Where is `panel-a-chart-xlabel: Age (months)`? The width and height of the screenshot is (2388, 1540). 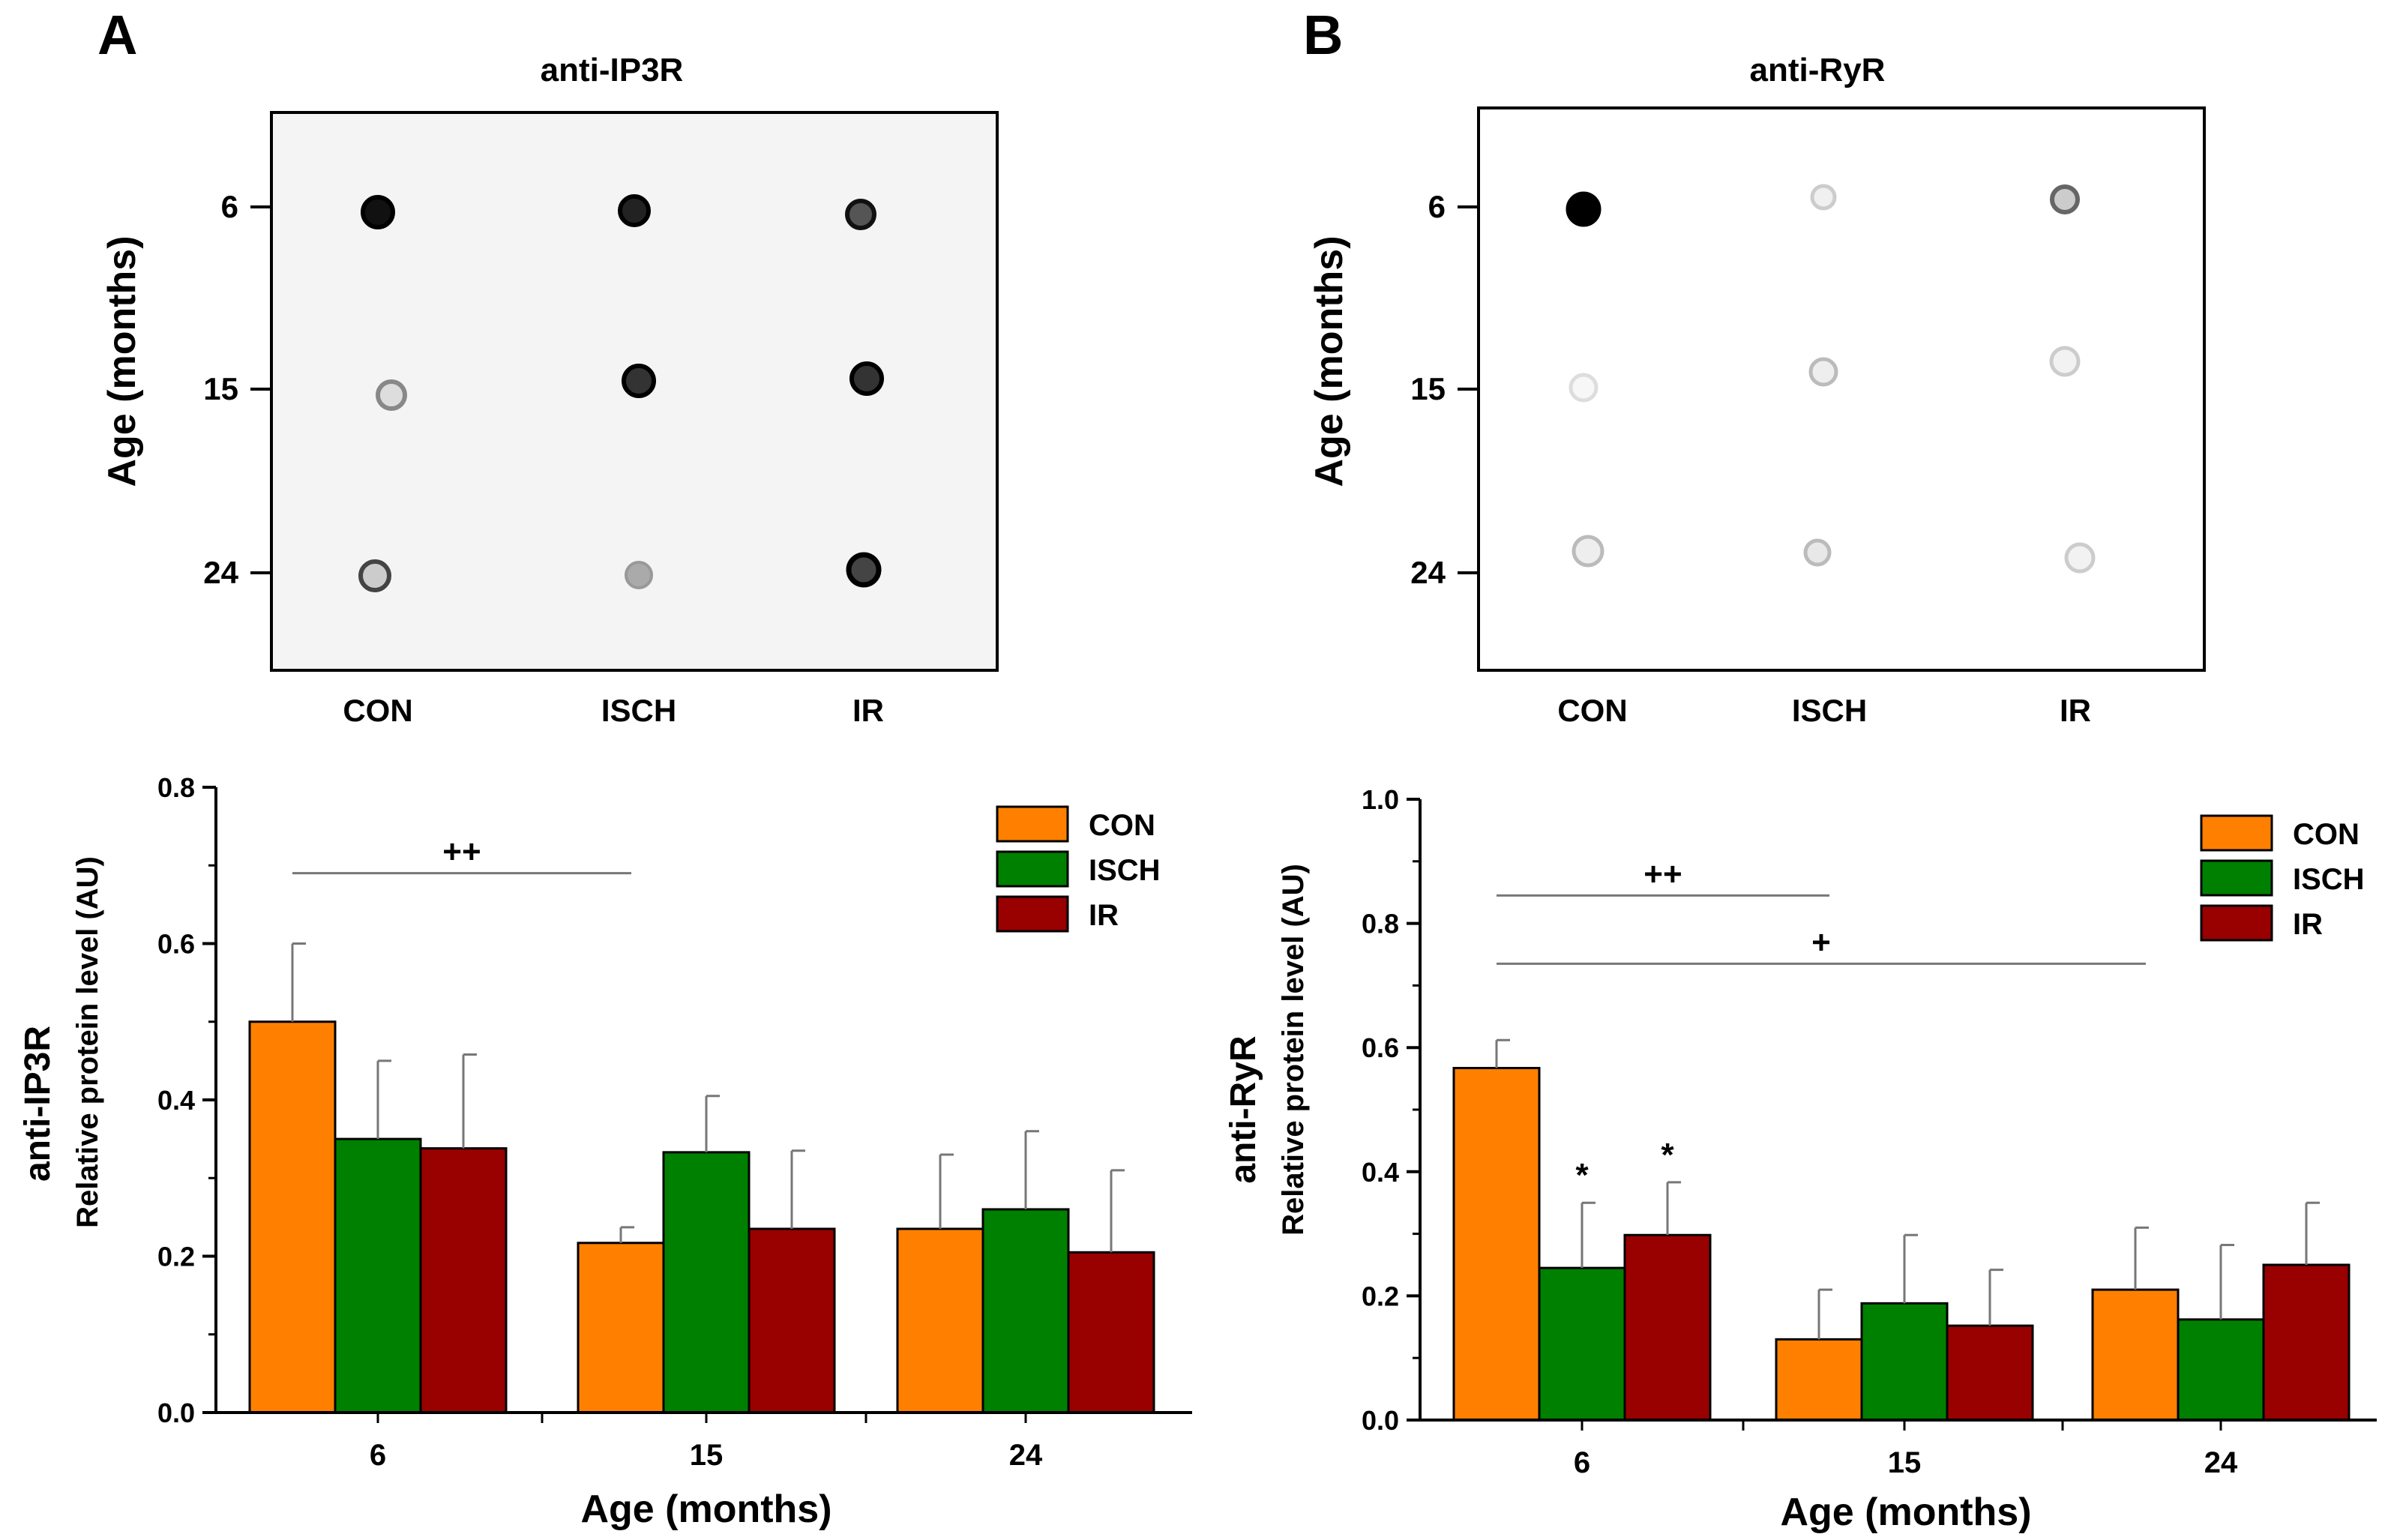
panel-a-chart-xlabel: Age (months) is located at coordinates (706, 1509).